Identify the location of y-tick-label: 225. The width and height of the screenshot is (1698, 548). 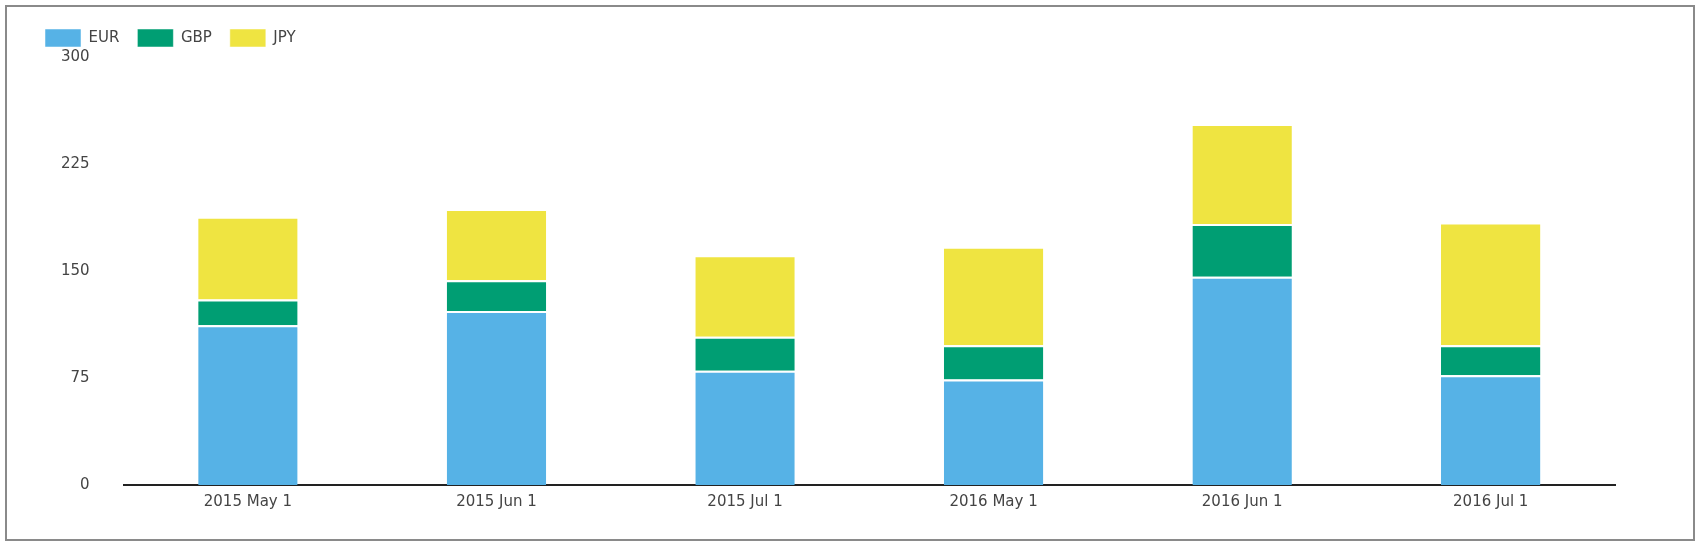
(75, 162).